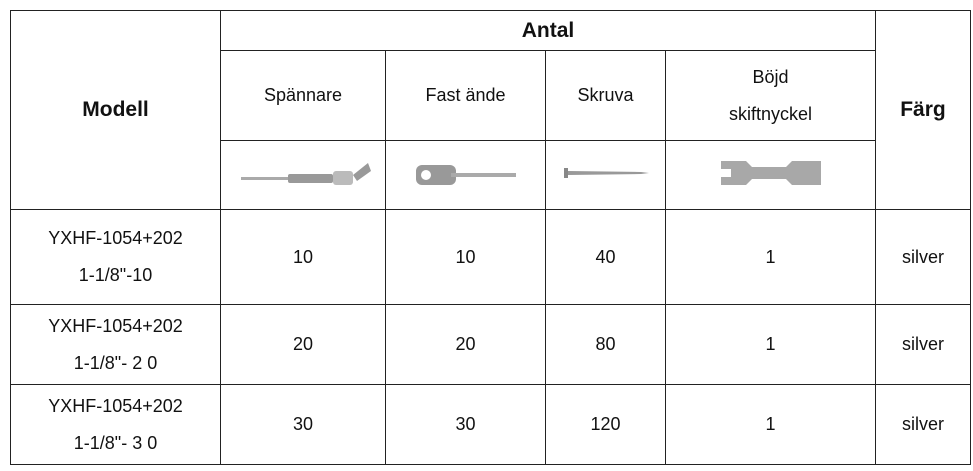 This screenshot has width=973, height=471. I want to click on header-cell: Skruva, so click(605, 95).